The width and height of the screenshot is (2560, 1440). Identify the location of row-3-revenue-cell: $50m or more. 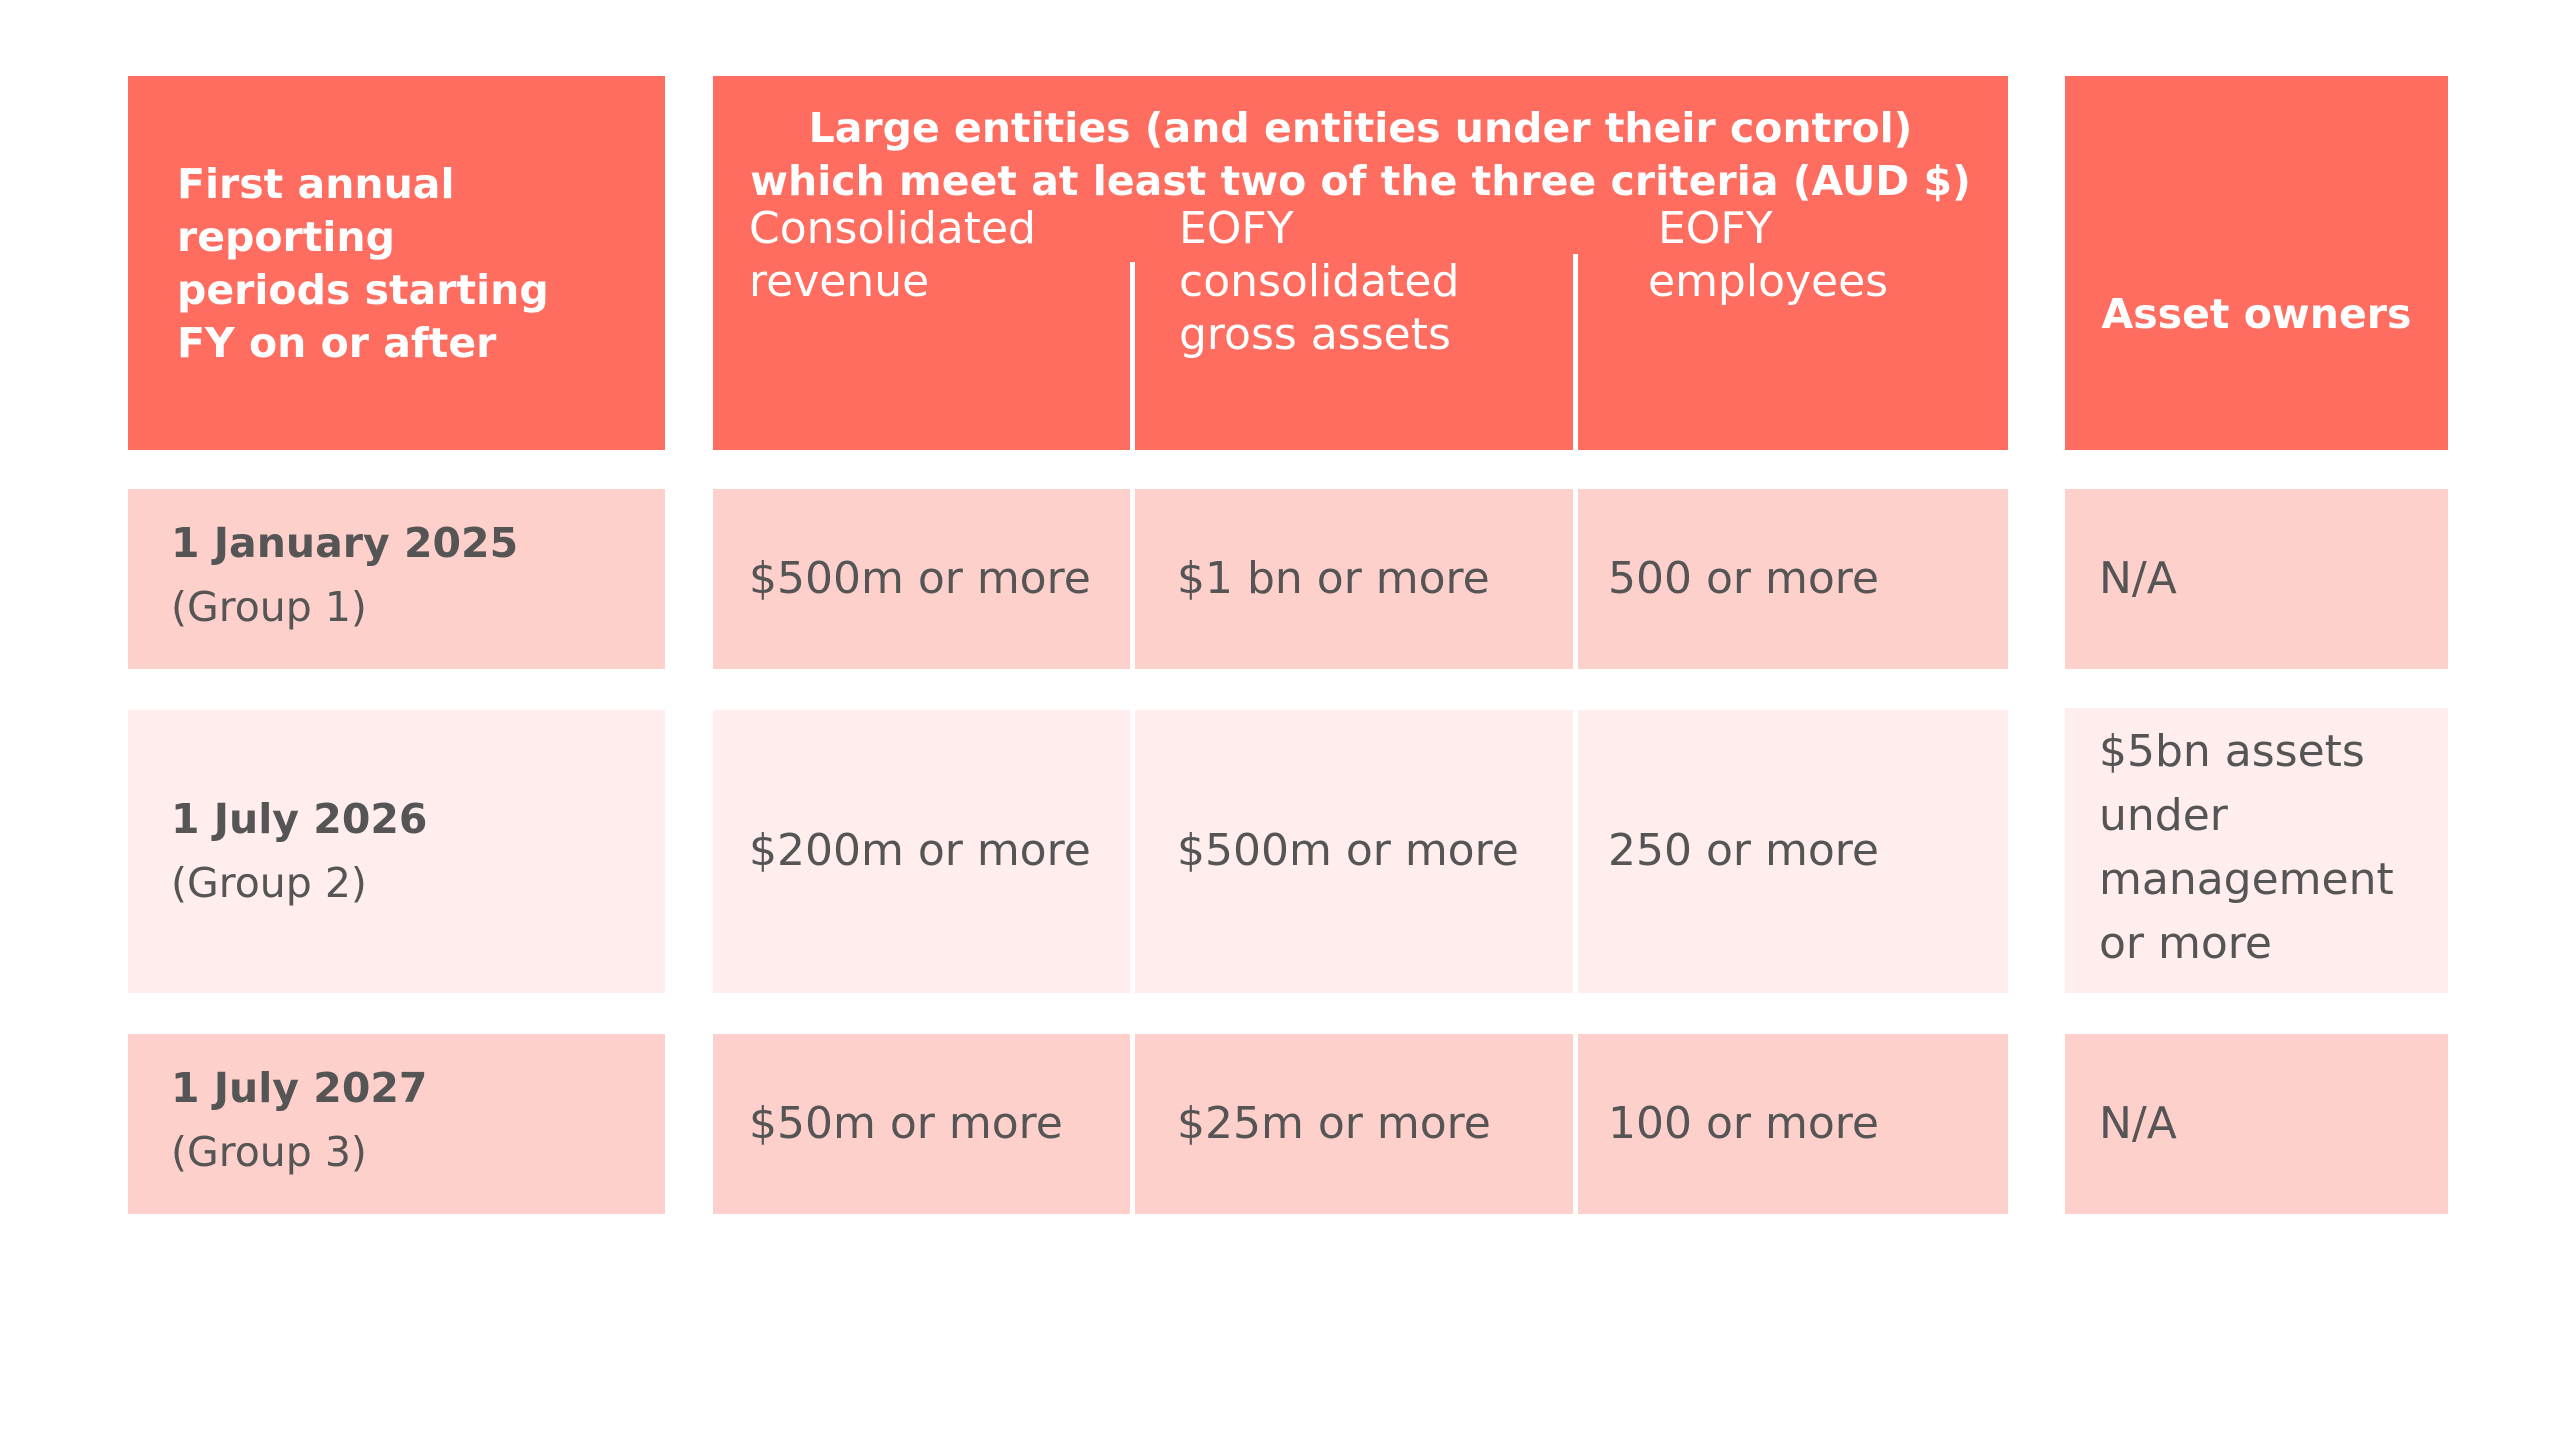
(921, 1124).